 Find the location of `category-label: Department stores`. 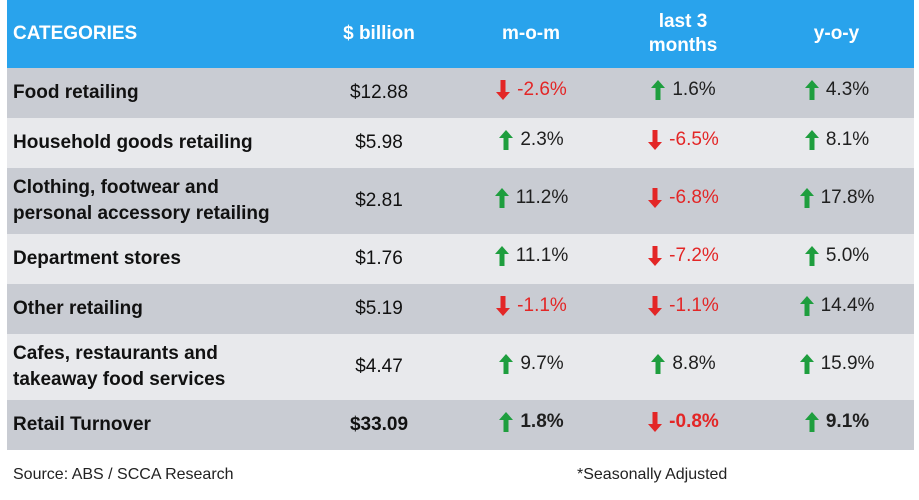

category-label: Department stores is located at coordinates (97, 258).